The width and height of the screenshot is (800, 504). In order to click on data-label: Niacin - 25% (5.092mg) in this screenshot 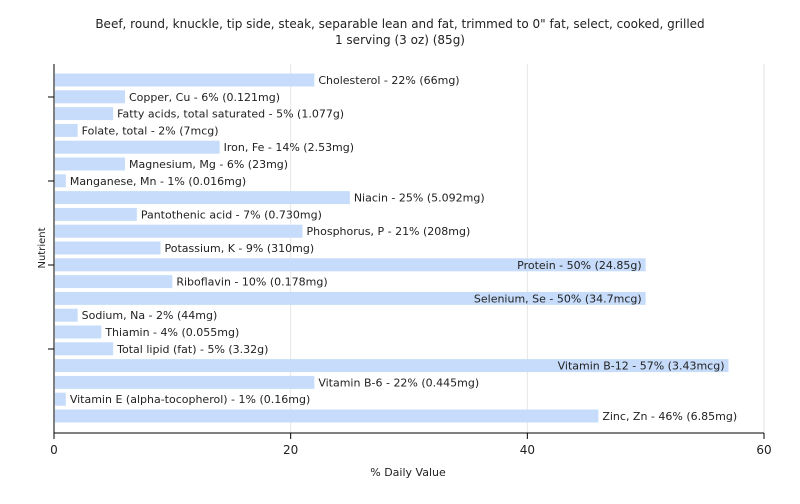, I will do `click(419, 198)`.